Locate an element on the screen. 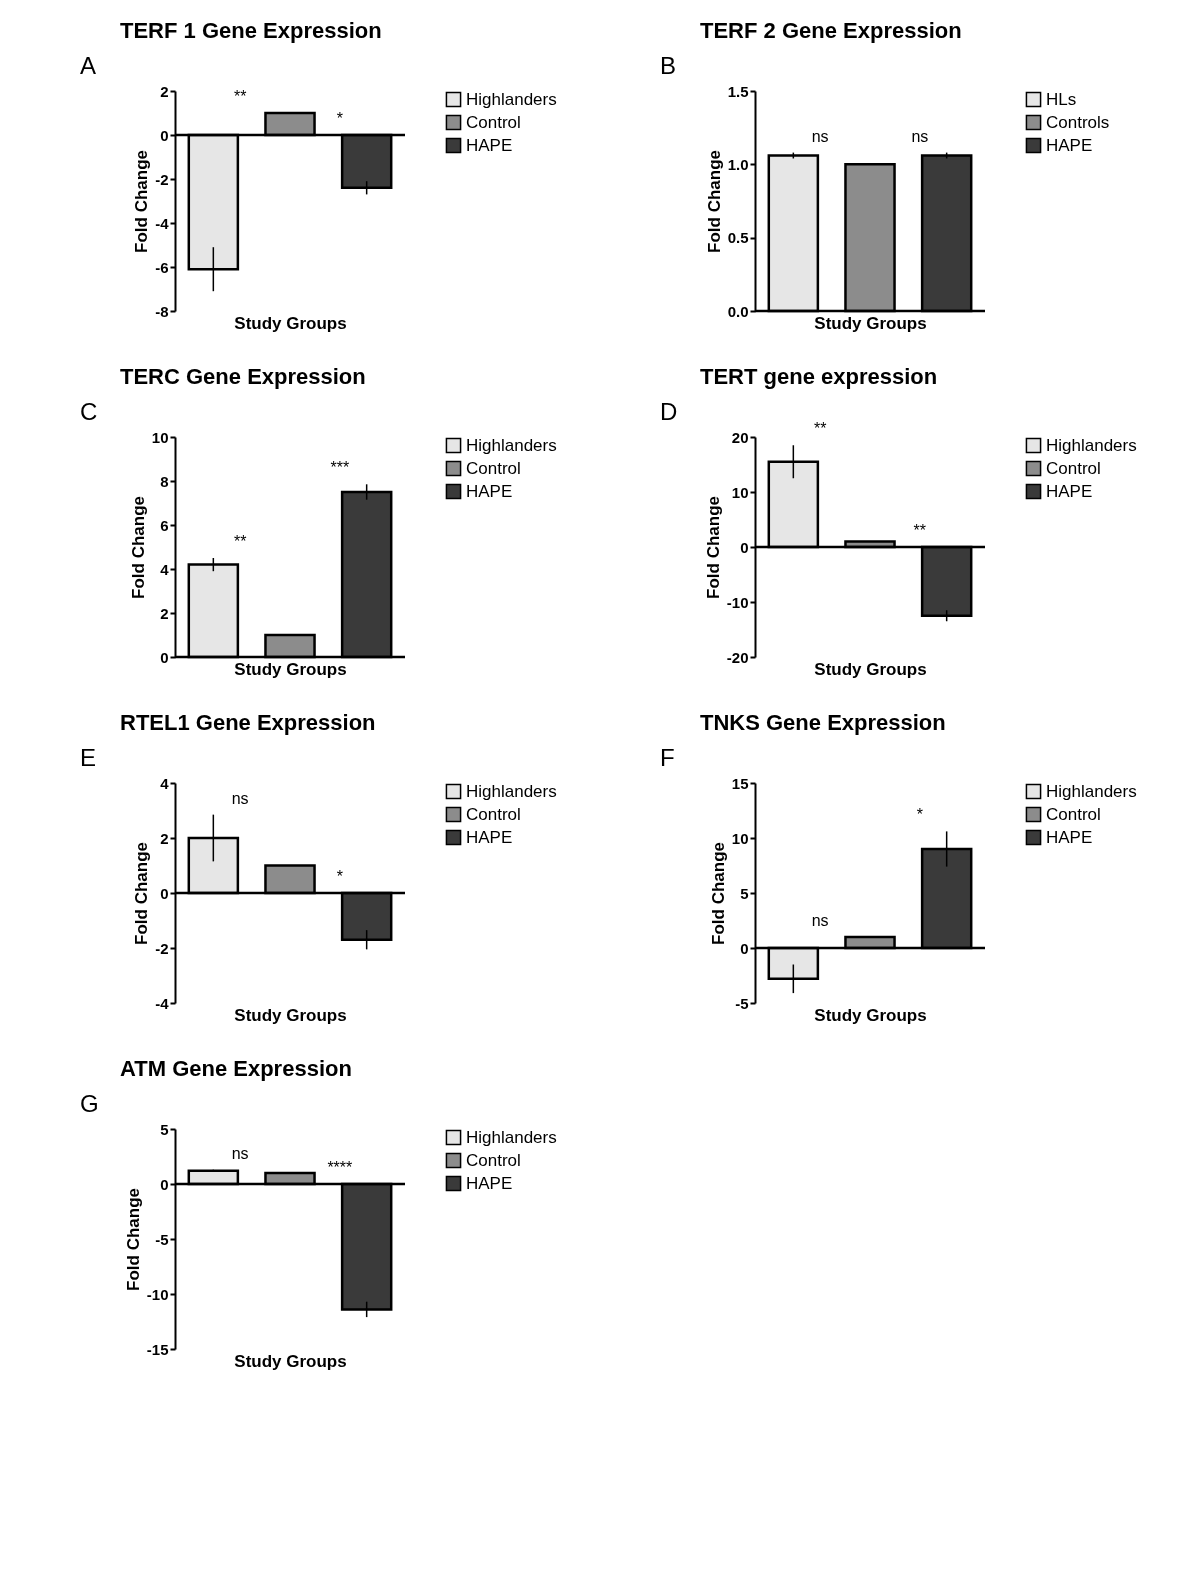 This screenshot has height=1591, width=1183. y-tick-label: 1.0 is located at coordinates (738, 164).